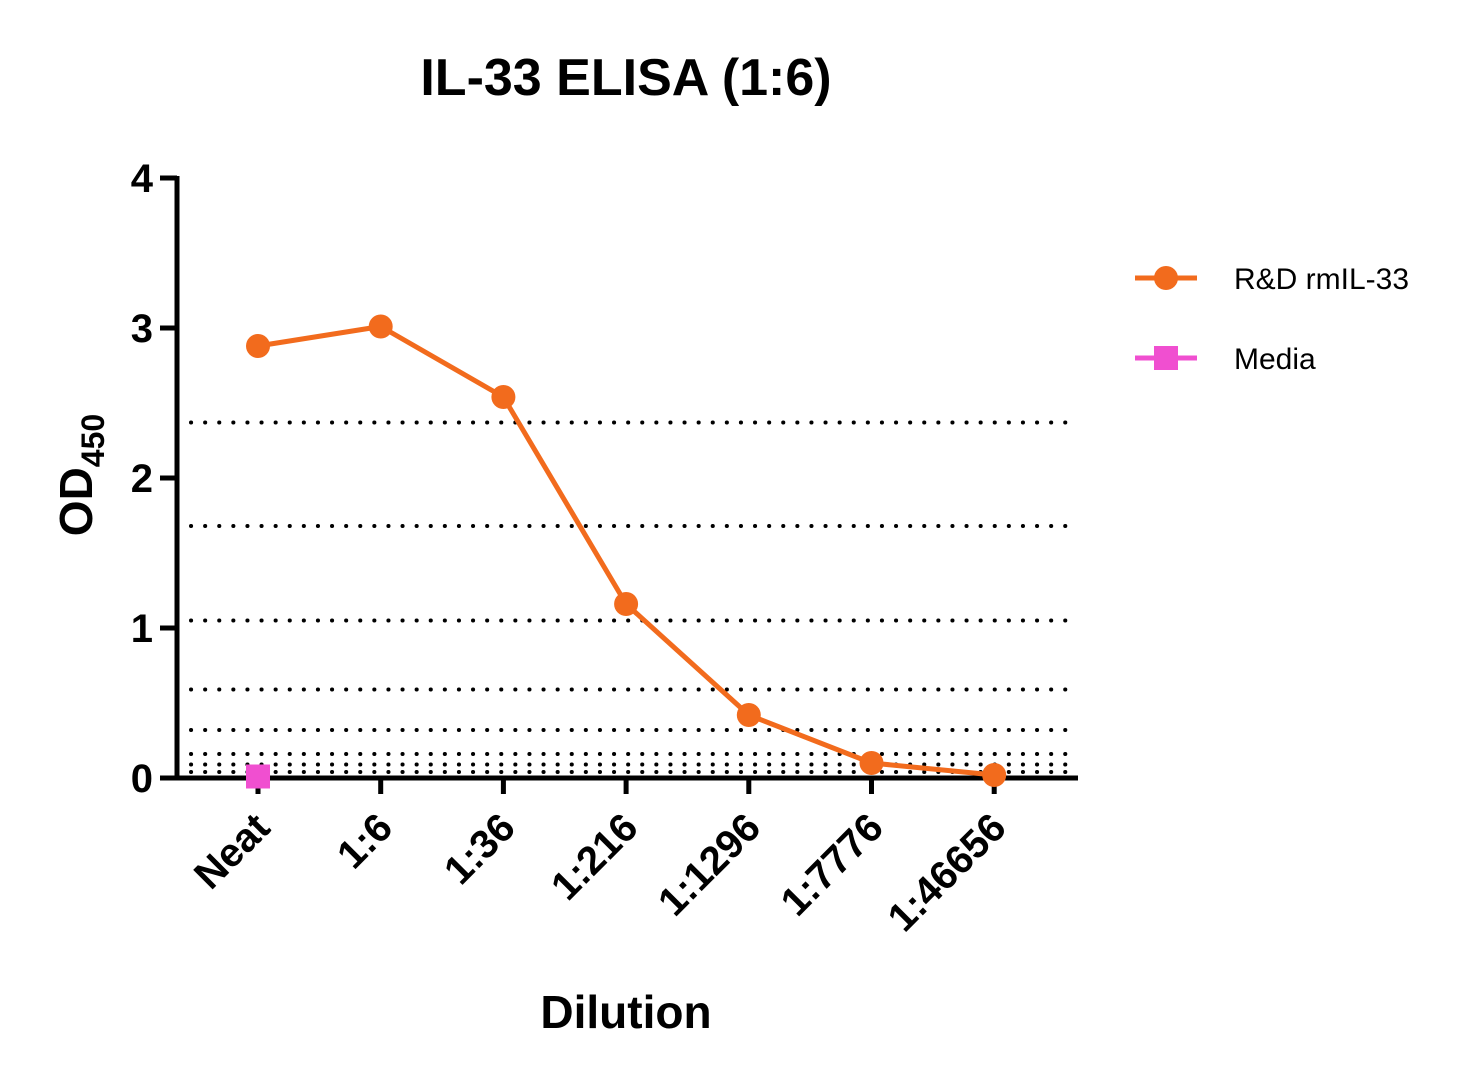 This screenshot has height=1084, width=1467. I want to click on y-tick-label: 4, so click(142, 179).